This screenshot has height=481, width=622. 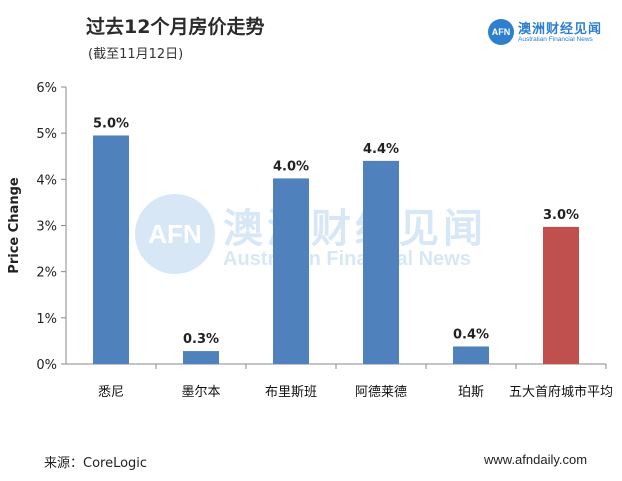 I want to click on data-label: 0.3%, so click(x=201, y=339).